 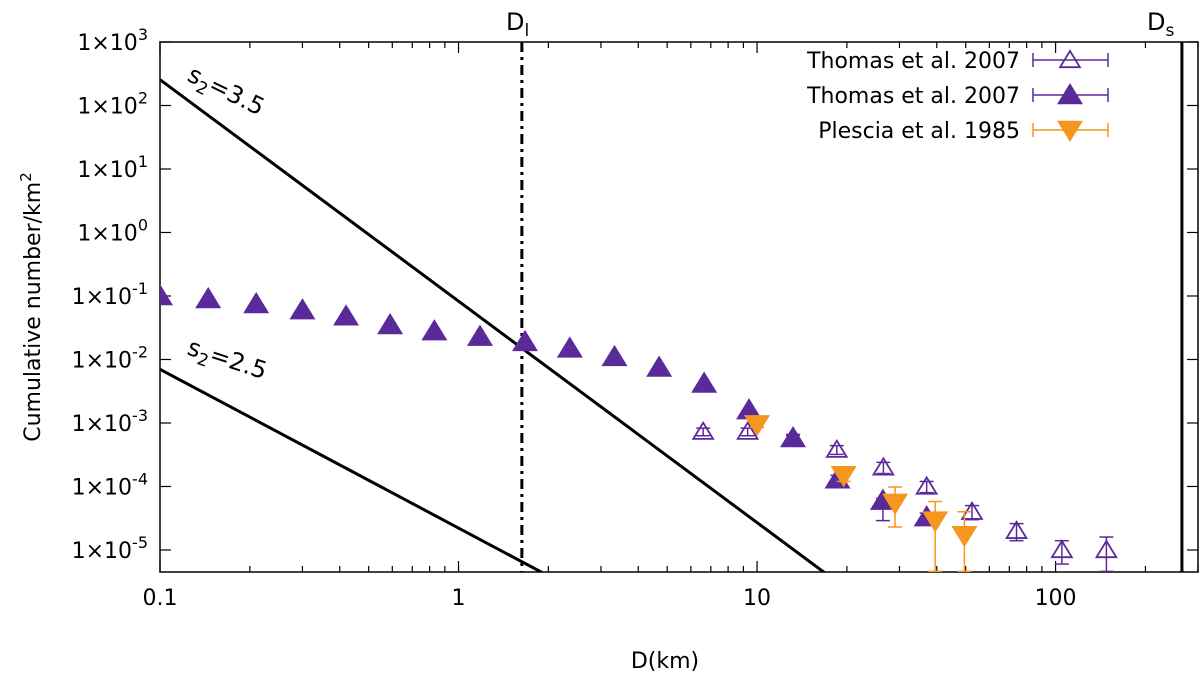 What do you see at coordinates (110, 294) in the screenshot?
I see `y-tick-label: 1×10⁻¹` at bounding box center [110, 294].